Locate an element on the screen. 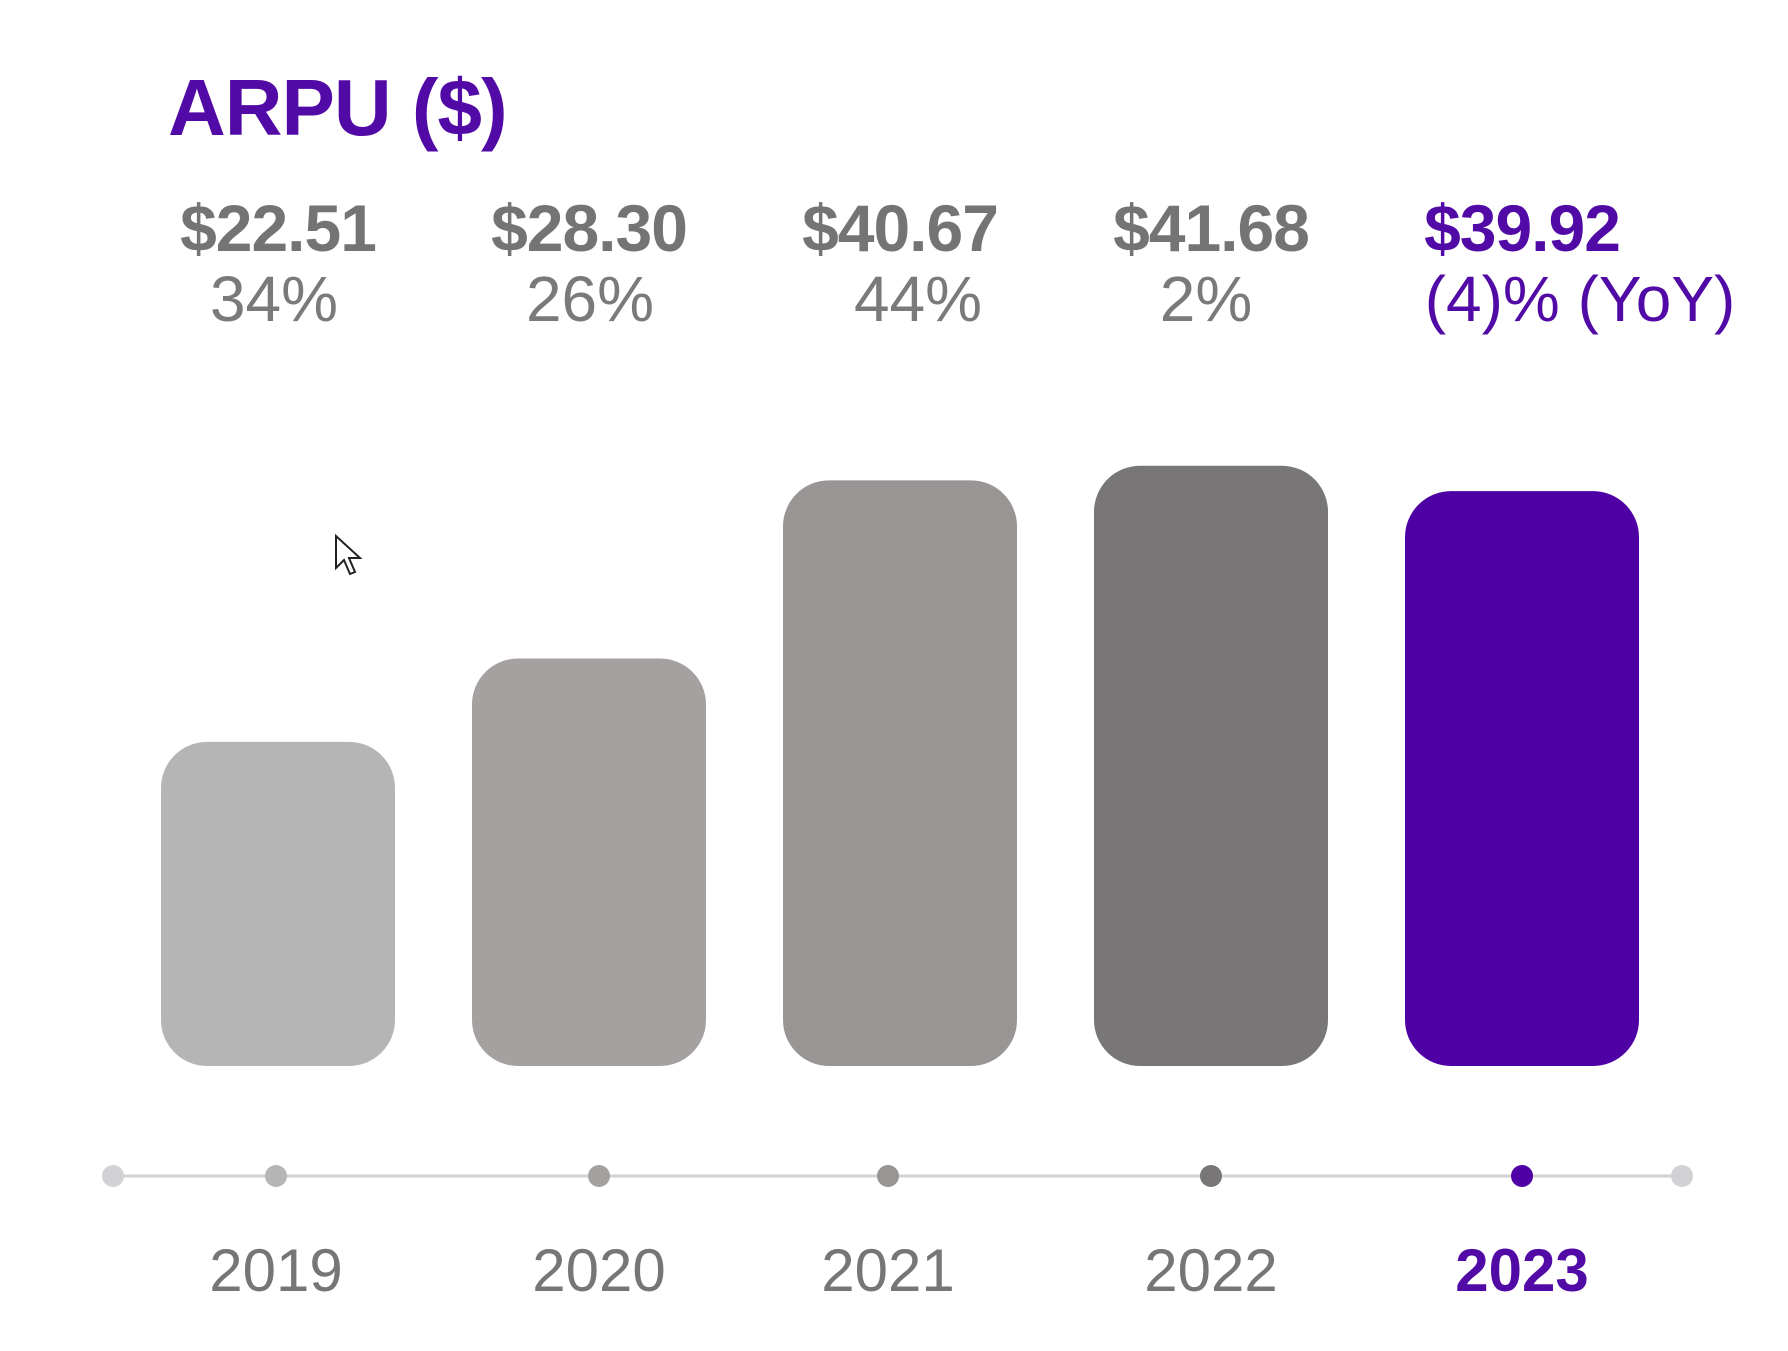 The width and height of the screenshot is (1788, 1351). year-tick-label: 2019 is located at coordinates (276, 1270).